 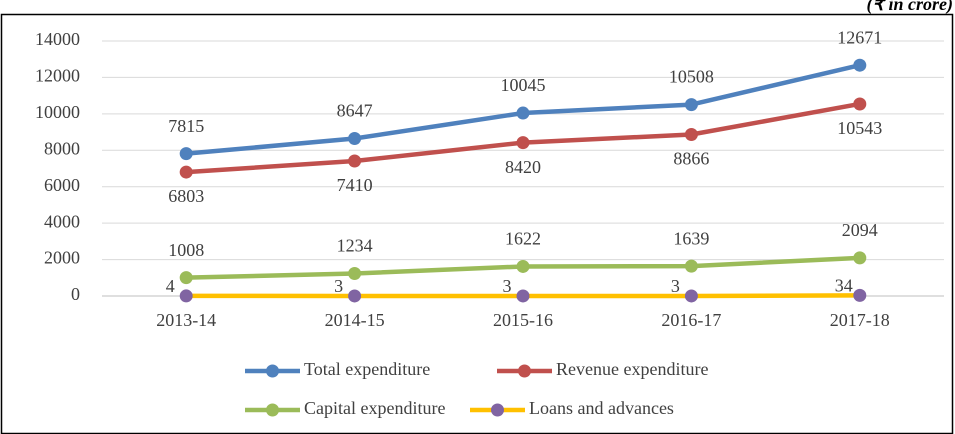 What do you see at coordinates (691, 159) in the screenshot?
I see `data-label: 8866` at bounding box center [691, 159].